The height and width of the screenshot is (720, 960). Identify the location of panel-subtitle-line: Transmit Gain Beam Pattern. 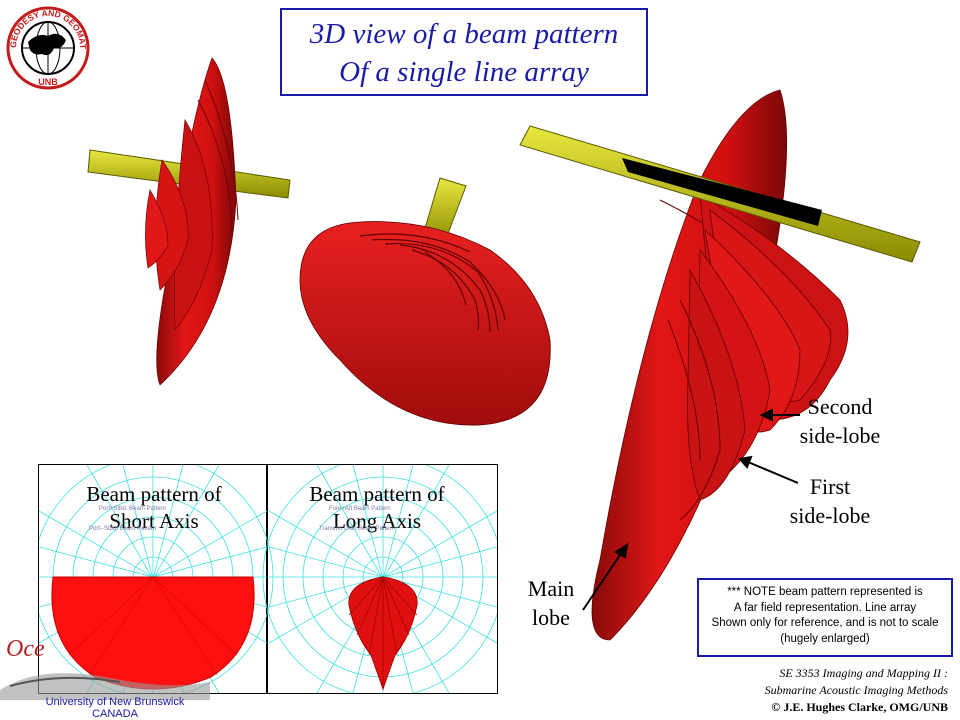
(357, 529).